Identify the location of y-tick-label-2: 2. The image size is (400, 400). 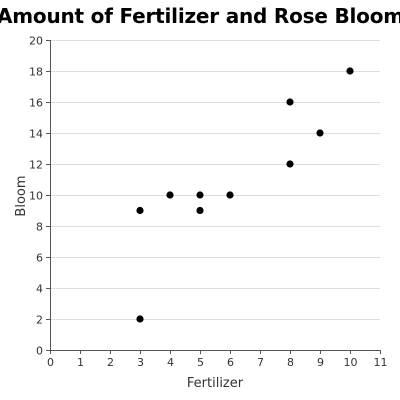
(39, 320).